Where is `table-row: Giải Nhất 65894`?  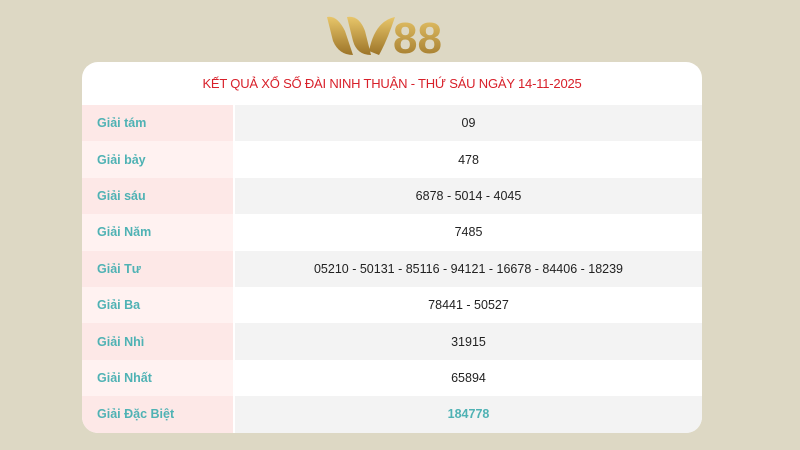 table-row: Giải Nhất 65894 is located at coordinates (392, 378).